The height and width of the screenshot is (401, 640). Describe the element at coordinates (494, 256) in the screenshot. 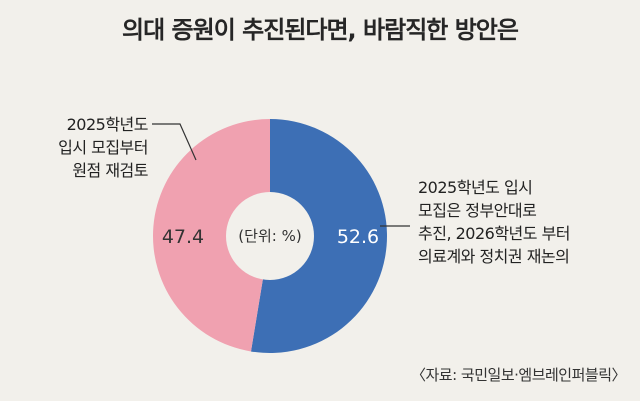

I see `annotation-right-line: 의료계와 정치권 재논의` at that location.